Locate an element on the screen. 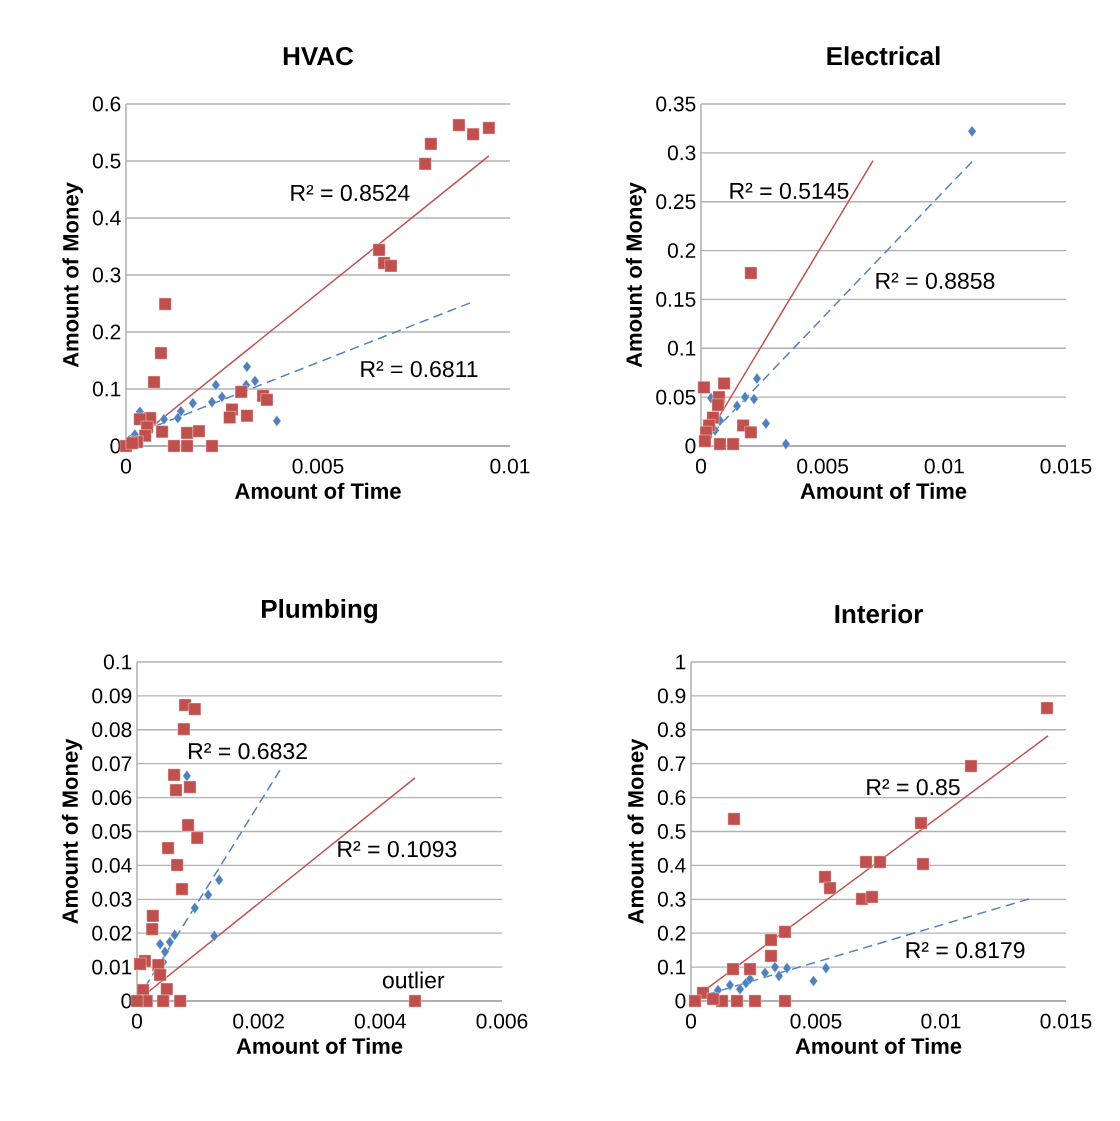  y-tick-label: 0.7 is located at coordinates (671, 764).